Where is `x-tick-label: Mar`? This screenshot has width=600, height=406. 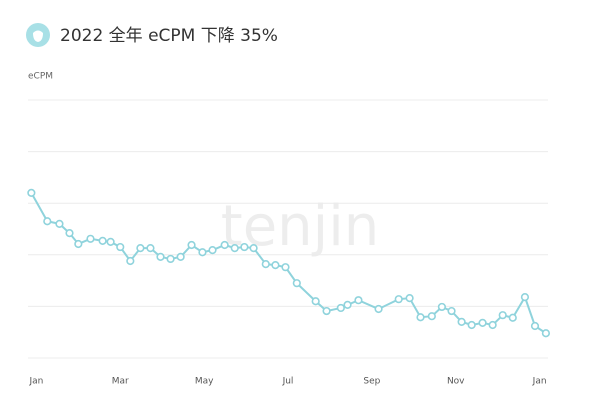
x-tick-label: Mar is located at coordinates (120, 382).